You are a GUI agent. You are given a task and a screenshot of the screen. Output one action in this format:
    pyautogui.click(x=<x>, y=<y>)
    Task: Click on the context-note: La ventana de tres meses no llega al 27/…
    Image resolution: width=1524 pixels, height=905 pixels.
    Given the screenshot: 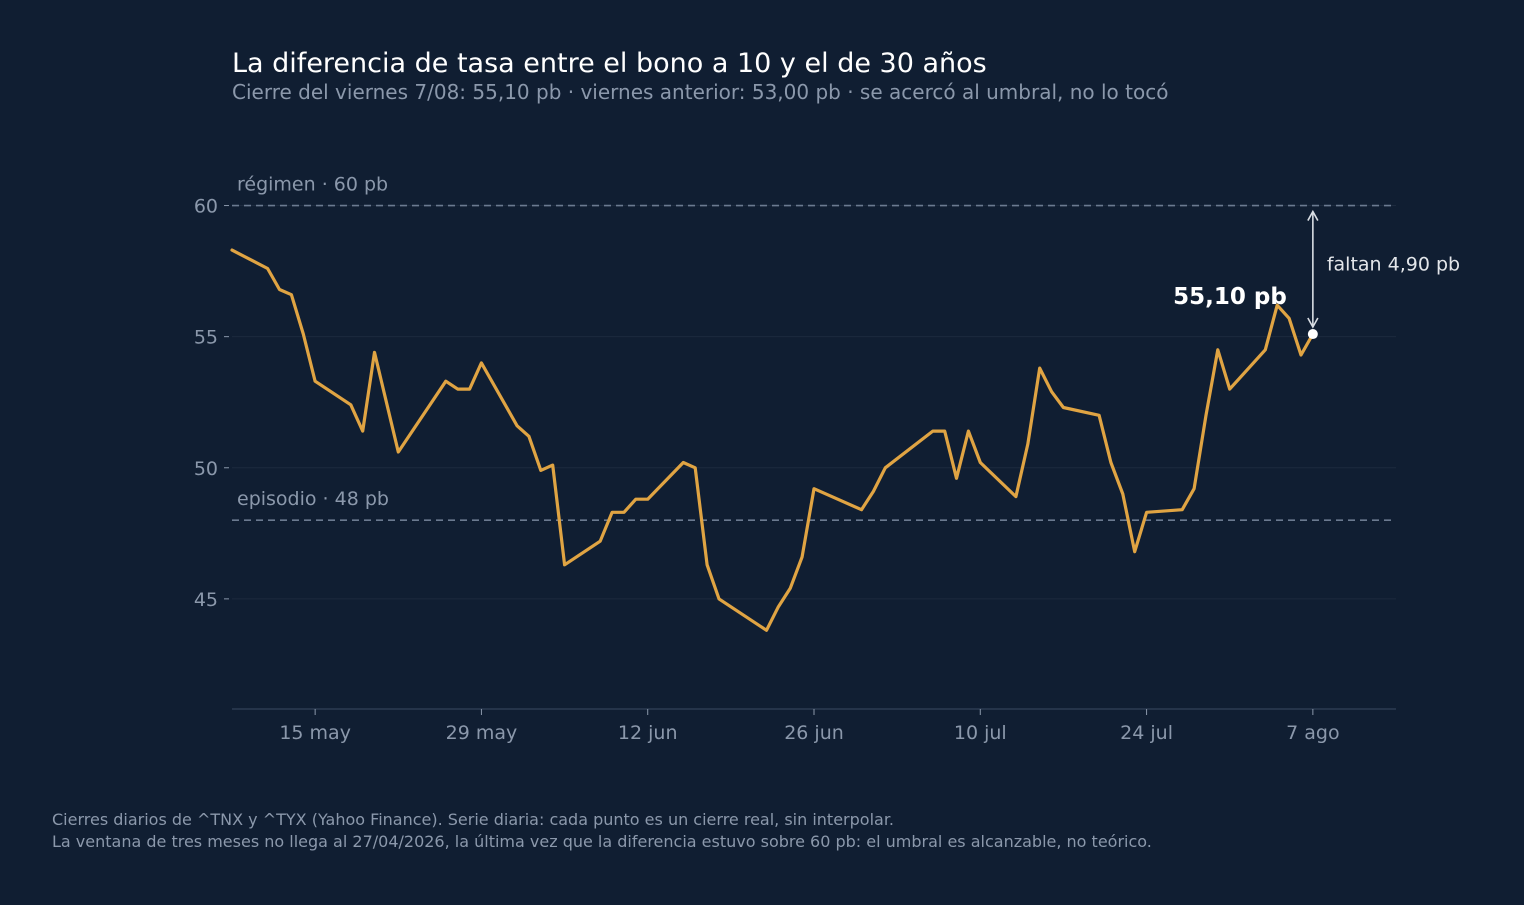 What is the action you would take?
    pyautogui.click(x=602, y=841)
    